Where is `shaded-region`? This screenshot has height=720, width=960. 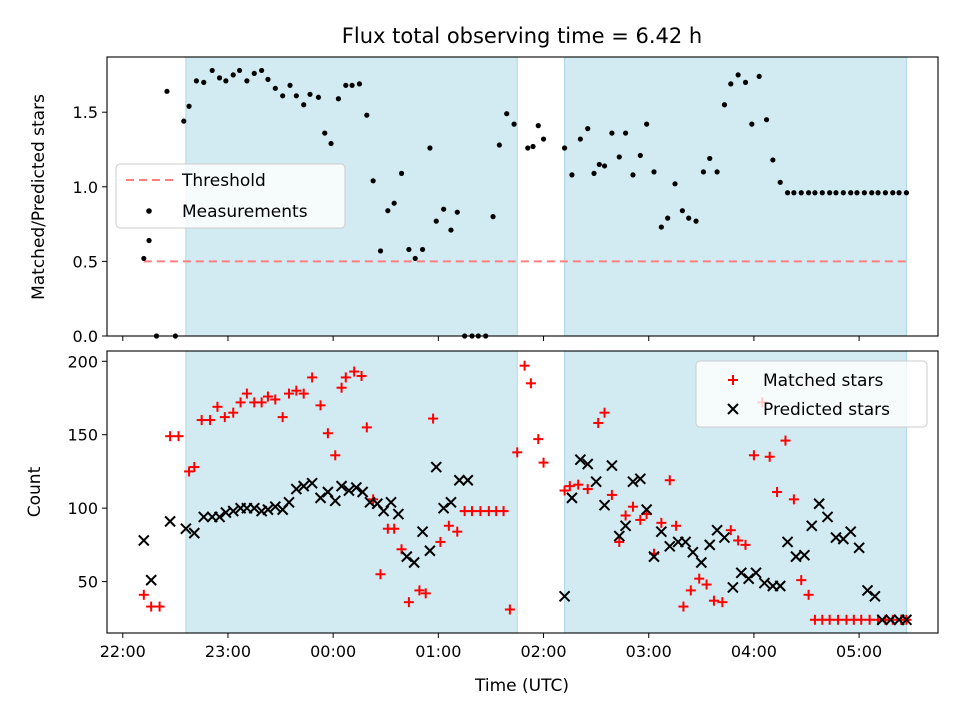
shaded-region is located at coordinates (735, 196).